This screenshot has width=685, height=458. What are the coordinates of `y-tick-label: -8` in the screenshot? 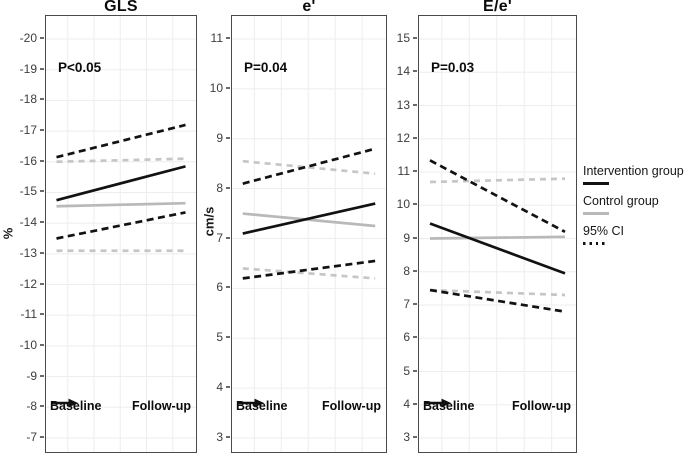 It's located at (31, 406).